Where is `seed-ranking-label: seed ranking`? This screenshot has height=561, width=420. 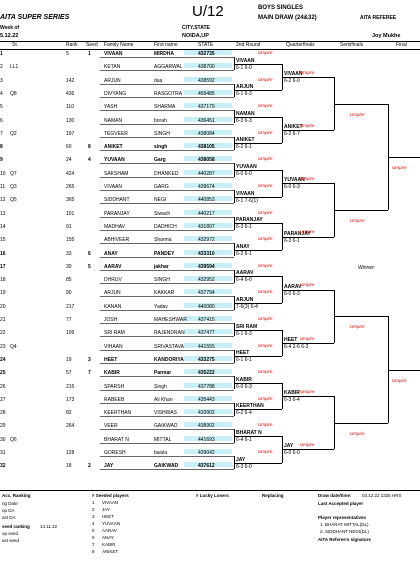
seed-ranking-label: seed ranking is located at coordinates (16, 526).